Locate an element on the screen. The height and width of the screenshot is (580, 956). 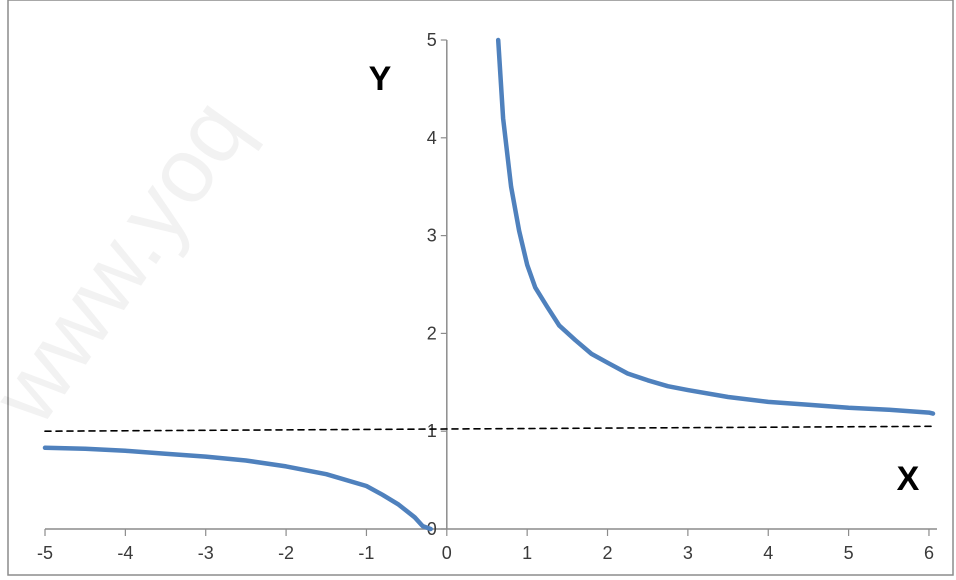
x-tick-label: 1 is located at coordinates (527, 553).